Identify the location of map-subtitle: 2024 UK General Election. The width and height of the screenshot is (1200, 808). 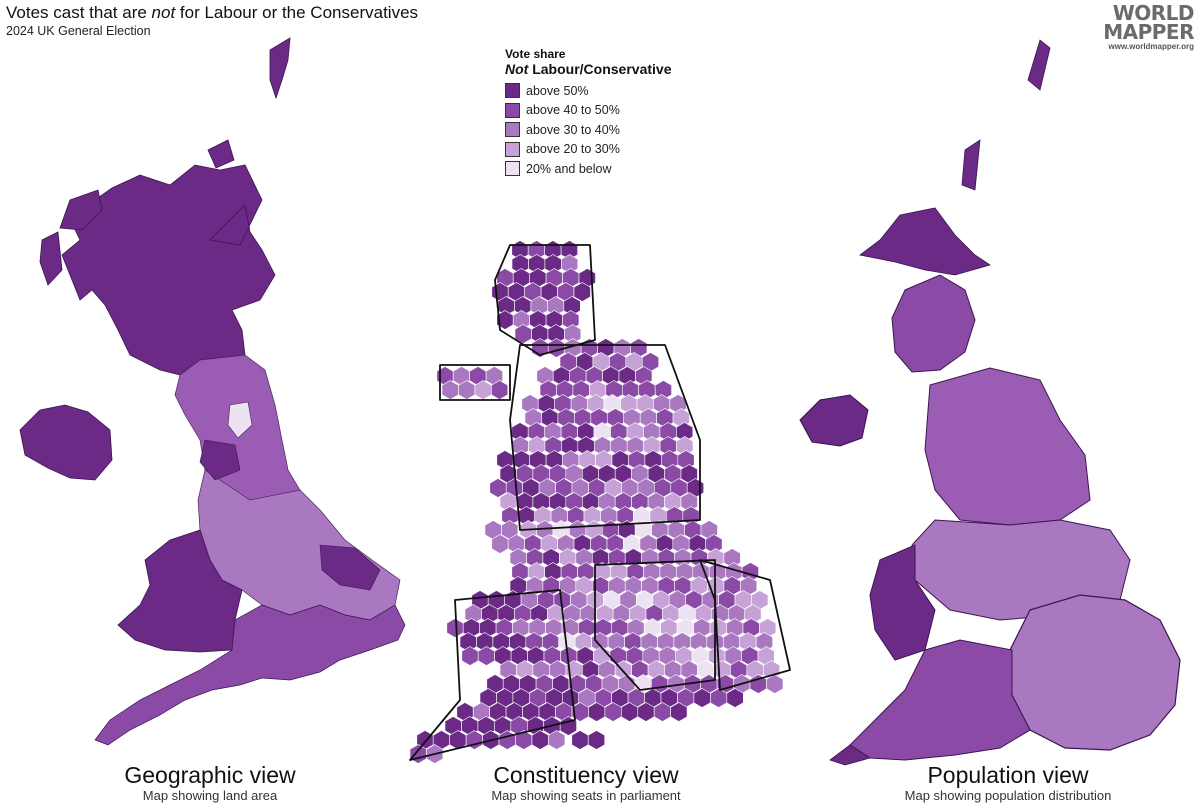
(78, 31).